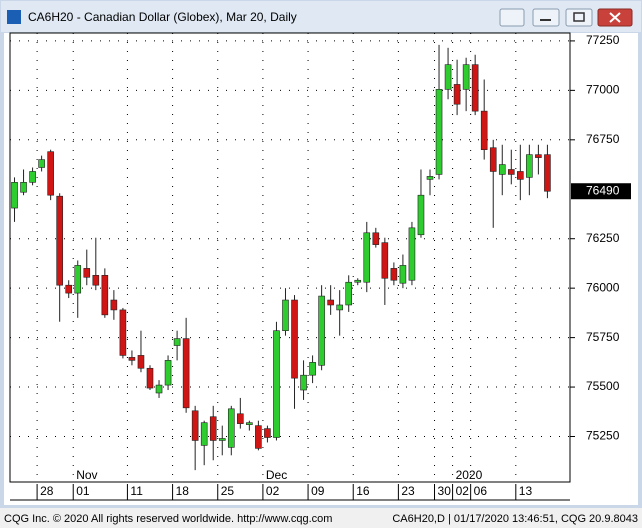 This screenshot has height=528, width=642. What do you see at coordinates (615, 17) in the screenshot?
I see `close-icon` at bounding box center [615, 17].